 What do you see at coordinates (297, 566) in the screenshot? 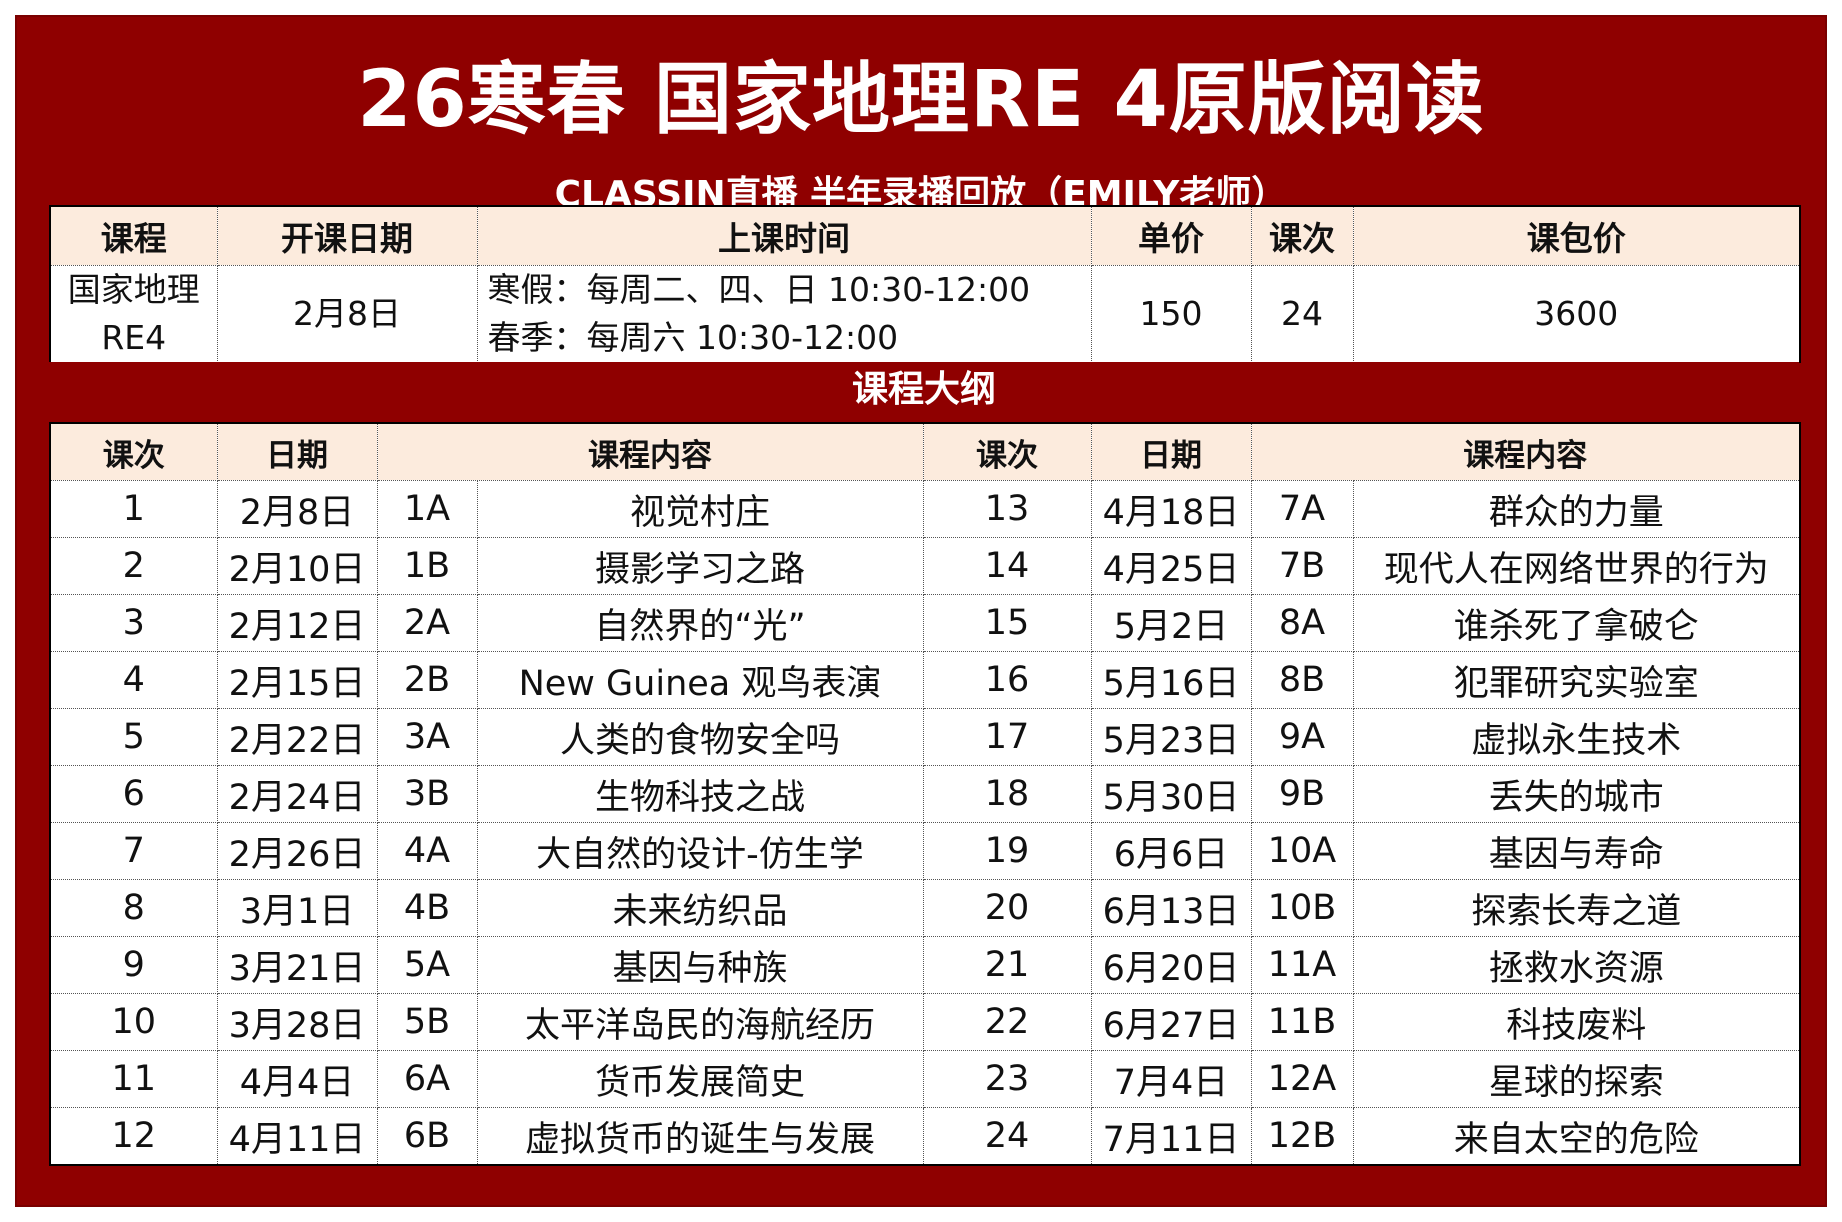
I see `session-date-cell: 2月10日` at bounding box center [297, 566].